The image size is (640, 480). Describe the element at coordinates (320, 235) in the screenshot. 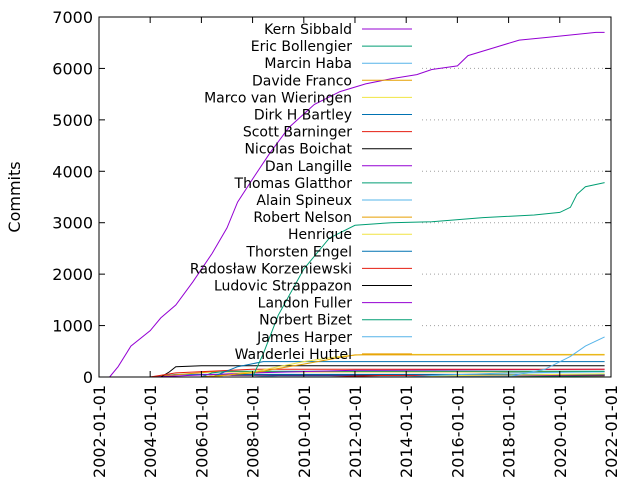

I see `legend-label: Henrique` at that location.